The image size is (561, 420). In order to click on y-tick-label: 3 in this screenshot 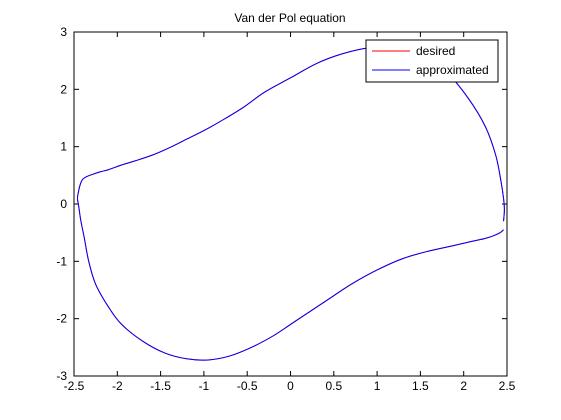, I will do `click(63, 32)`.